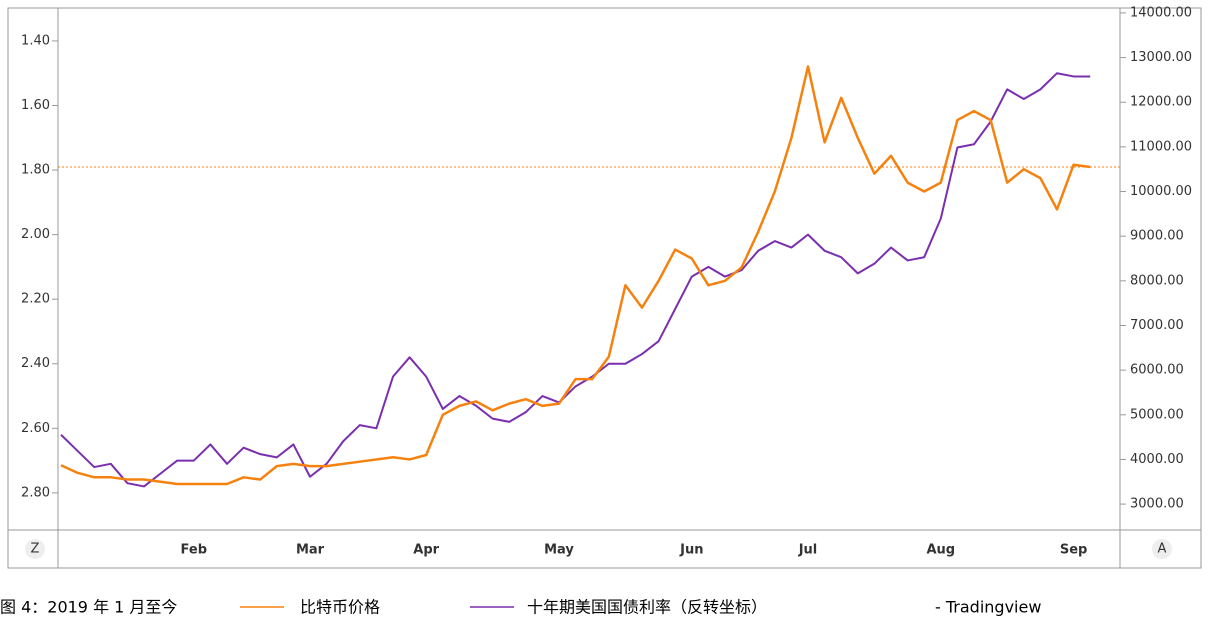 The width and height of the screenshot is (1212, 625). What do you see at coordinates (559, 550) in the screenshot?
I see `x-tick-label: May` at bounding box center [559, 550].